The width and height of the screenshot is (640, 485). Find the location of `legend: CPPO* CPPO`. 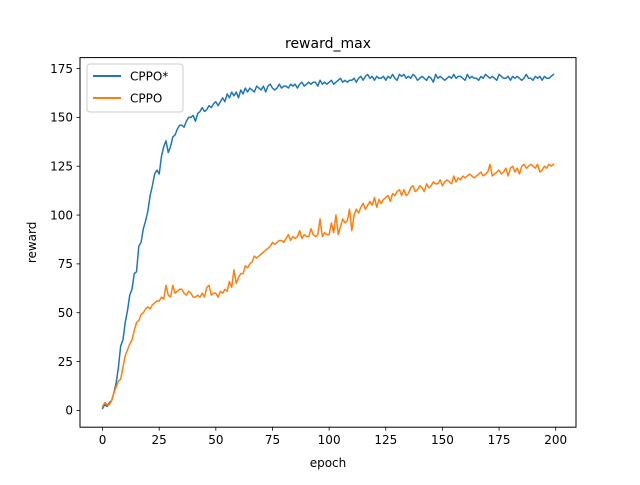

legend: CPPO* CPPO is located at coordinates (135, 88).